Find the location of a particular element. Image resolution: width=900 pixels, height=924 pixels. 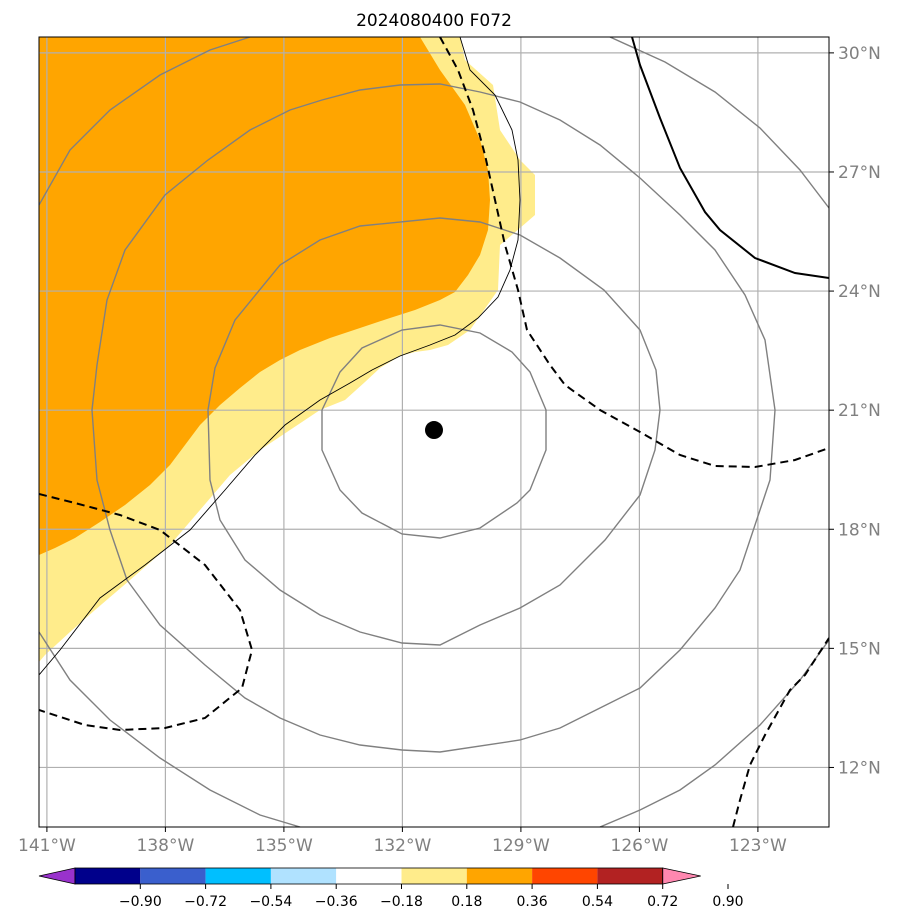

lat-label-3: 21°N is located at coordinates (859, 411).